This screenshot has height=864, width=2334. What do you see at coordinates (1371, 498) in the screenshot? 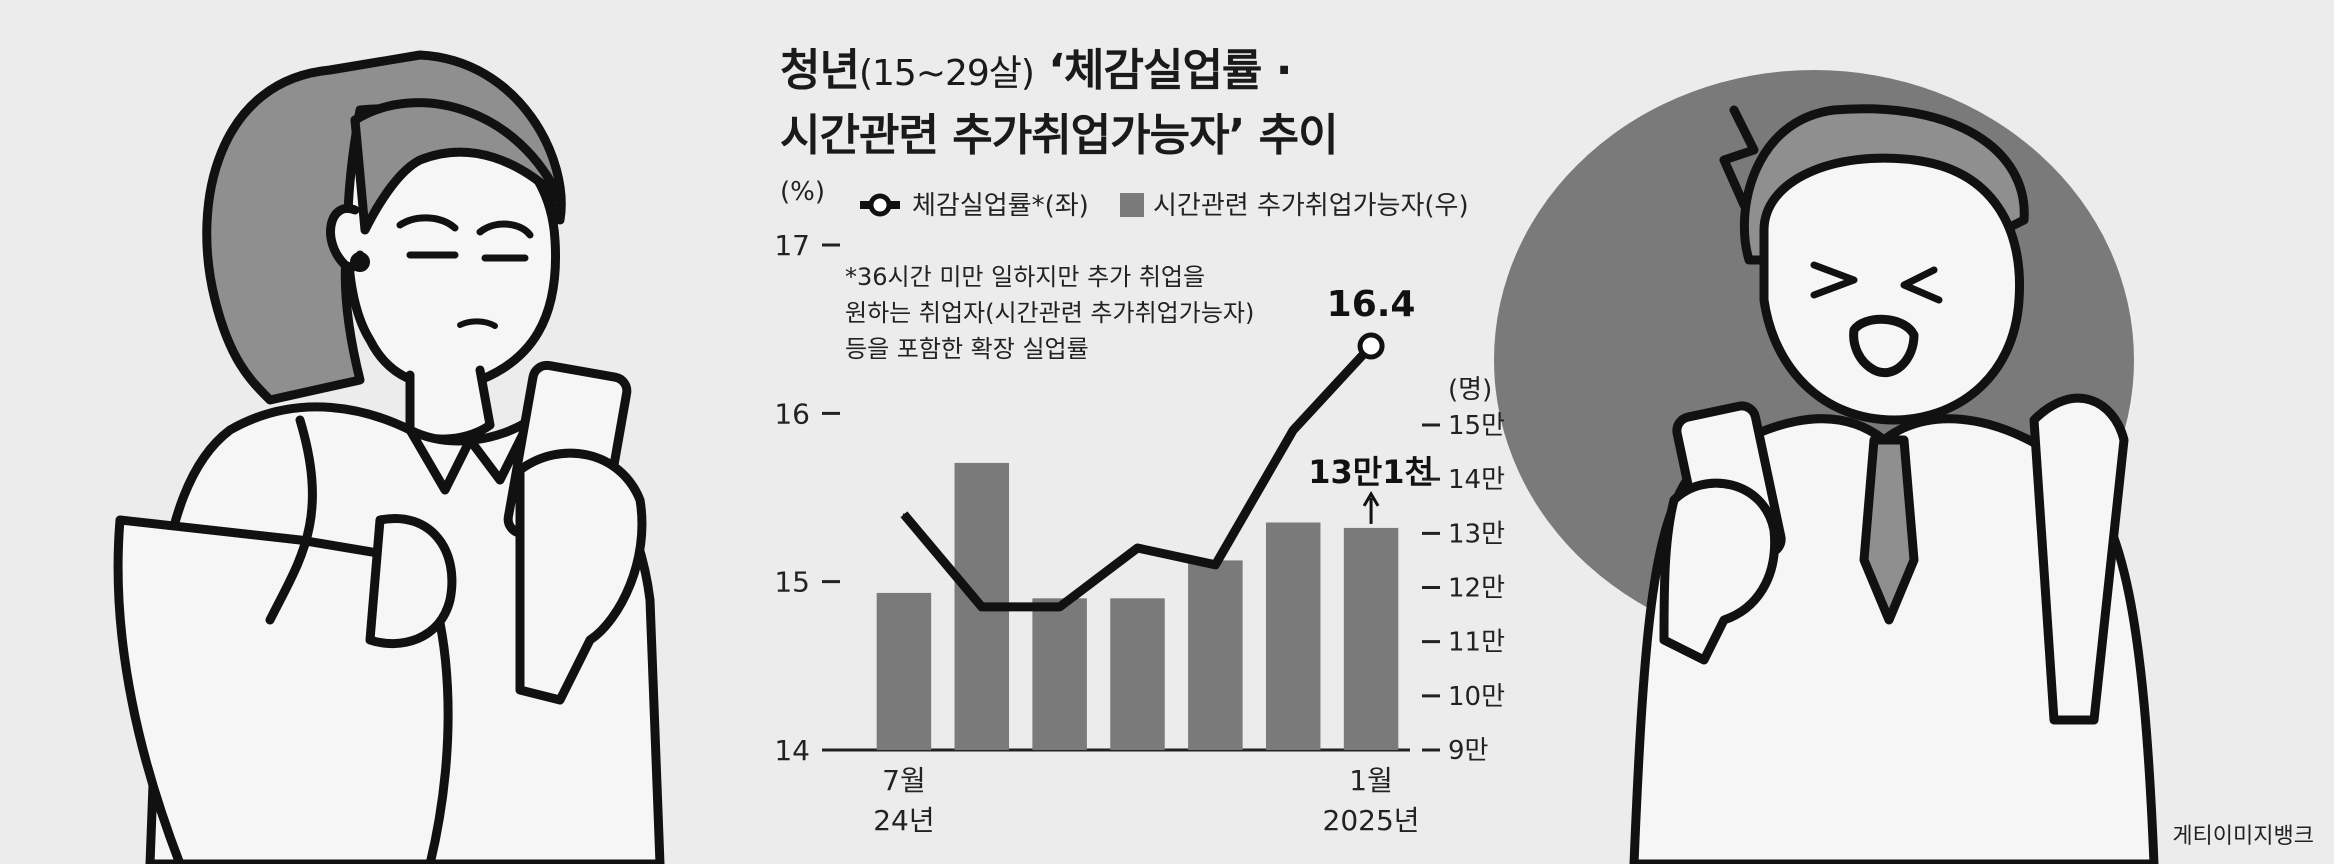
I see `annotation-arrowhead` at bounding box center [1371, 498].